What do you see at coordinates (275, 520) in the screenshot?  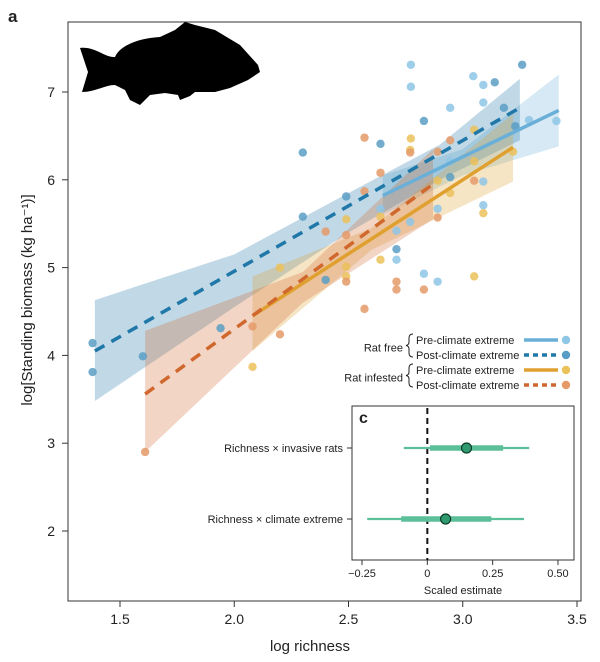 I see `inset-row-label: Richness × climate extreme` at bounding box center [275, 520].